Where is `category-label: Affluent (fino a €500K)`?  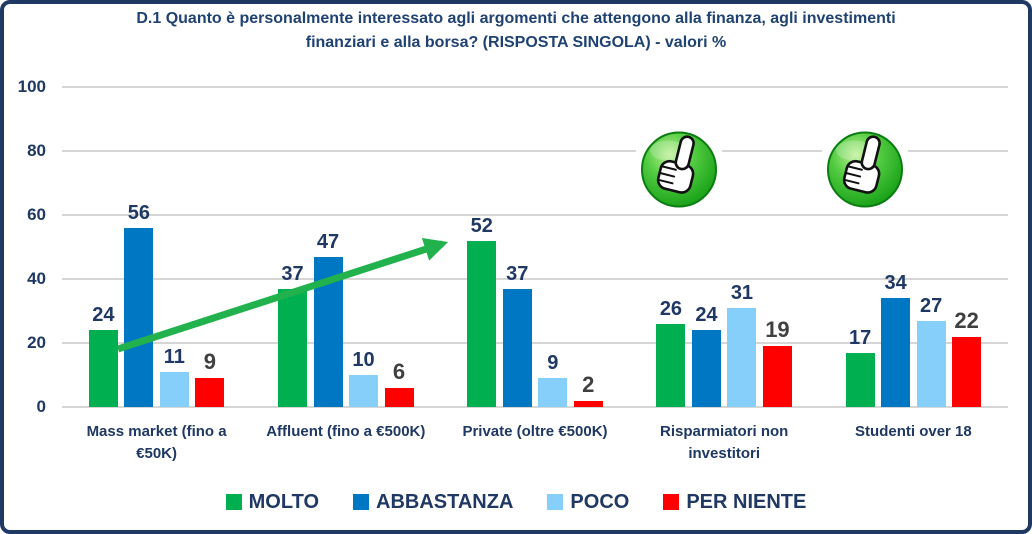 category-label: Affluent (fino a €500K) is located at coordinates (346, 431).